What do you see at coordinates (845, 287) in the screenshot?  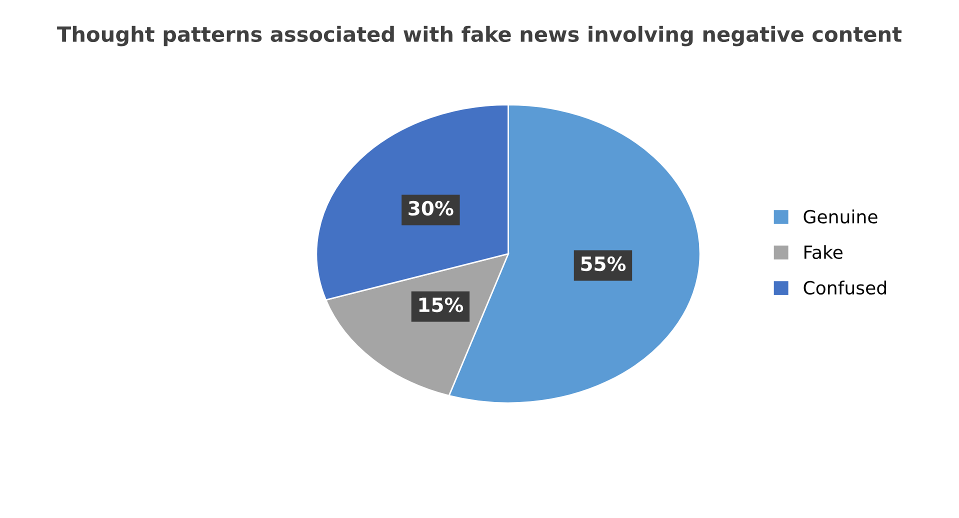 I see `legend-label: Confused` at bounding box center [845, 287].